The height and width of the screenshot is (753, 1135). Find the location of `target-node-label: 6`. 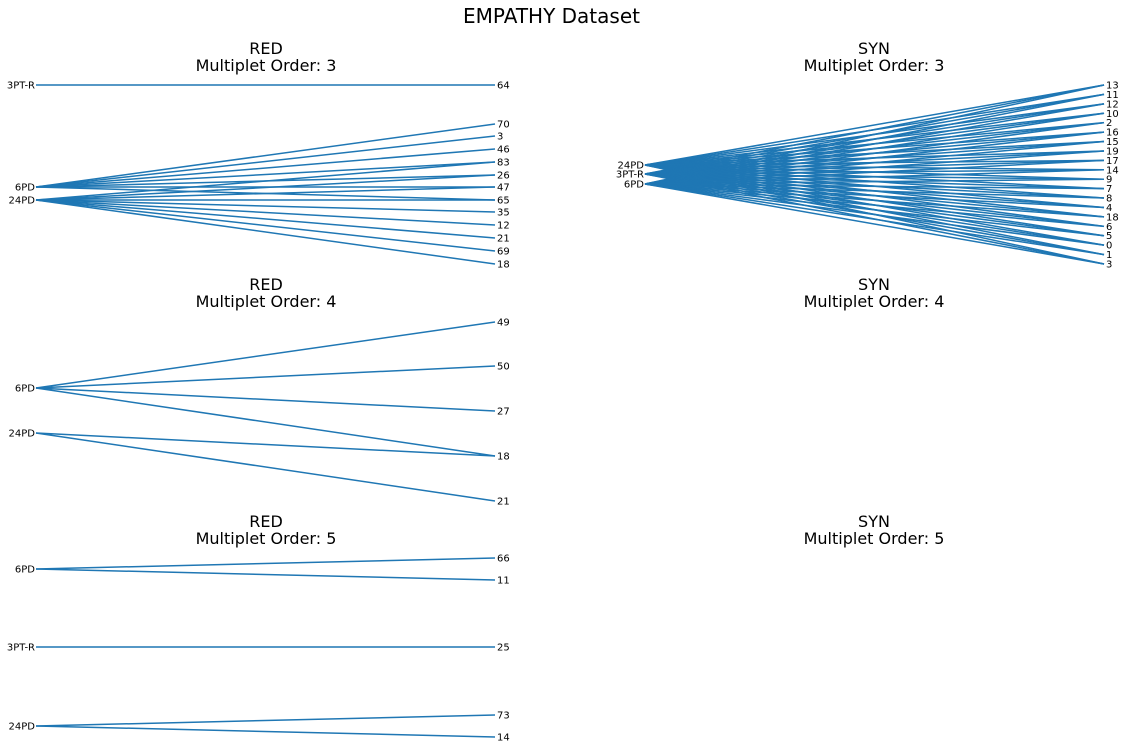

target-node-label: 6 is located at coordinates (1109, 227).